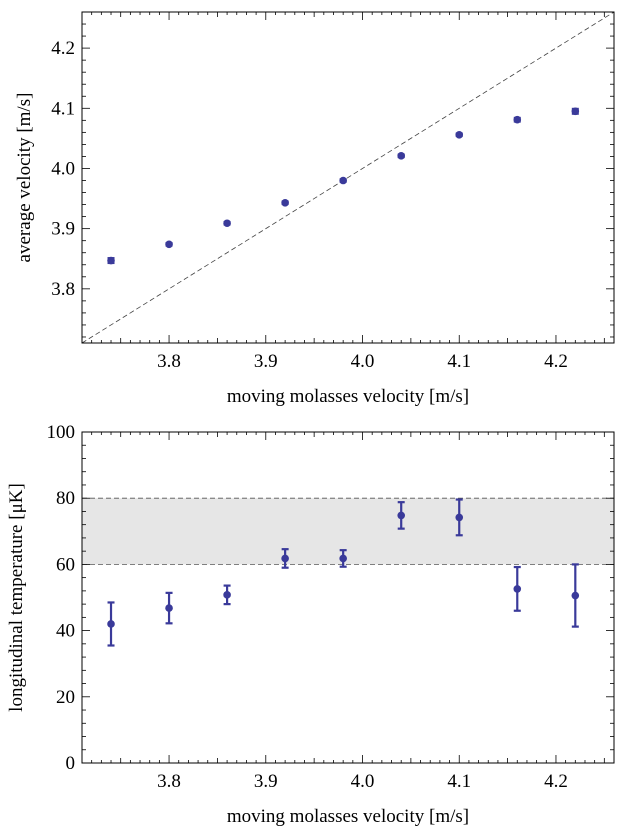  What do you see at coordinates (63, 229) in the screenshot?
I see `y-tick-label: 3.9` at bounding box center [63, 229].